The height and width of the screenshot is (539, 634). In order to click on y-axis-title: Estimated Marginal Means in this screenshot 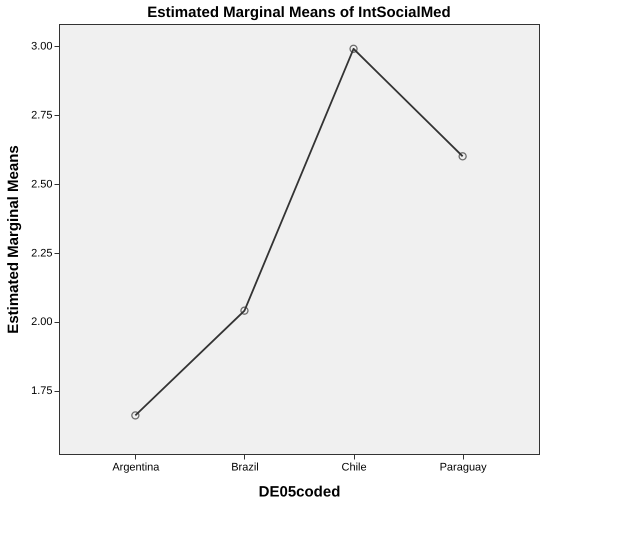, I will do `click(13, 239)`.